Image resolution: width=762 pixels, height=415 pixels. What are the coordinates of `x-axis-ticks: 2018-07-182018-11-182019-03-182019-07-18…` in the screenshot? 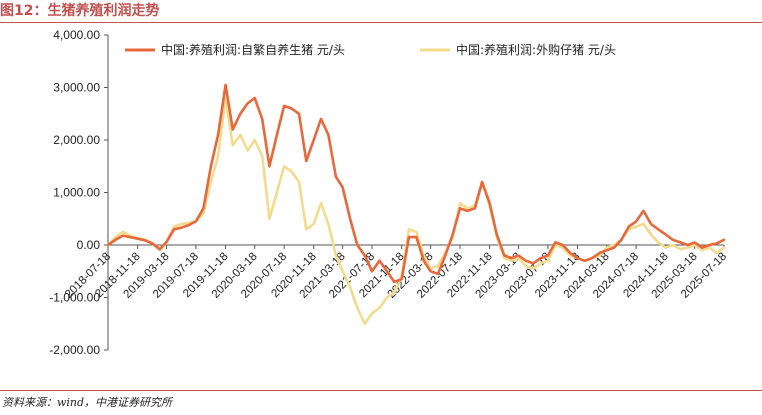 It's located at (396, 273).